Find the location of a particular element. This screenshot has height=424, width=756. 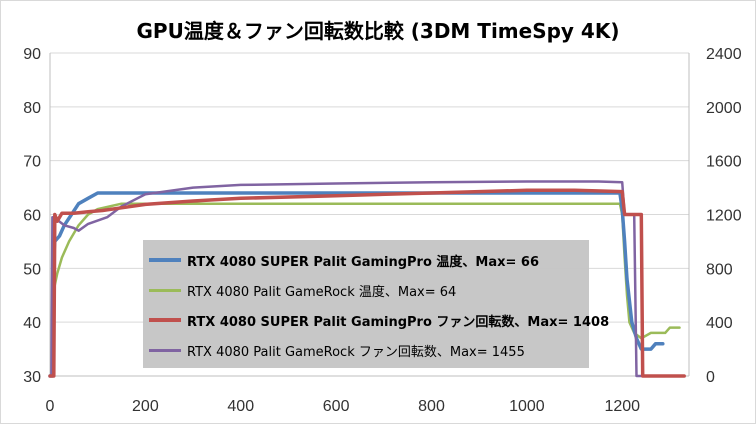

x-tick-label: 1200 is located at coordinates (622, 406).